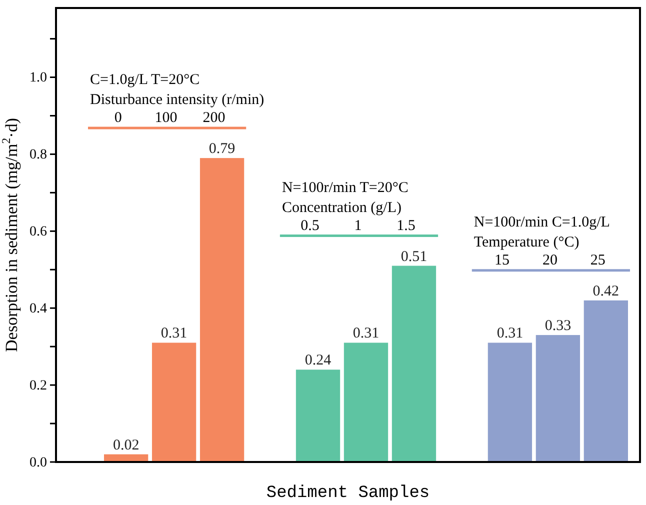  Describe the element at coordinates (126, 445) in the screenshot. I see `data-label: 0.02` at that location.